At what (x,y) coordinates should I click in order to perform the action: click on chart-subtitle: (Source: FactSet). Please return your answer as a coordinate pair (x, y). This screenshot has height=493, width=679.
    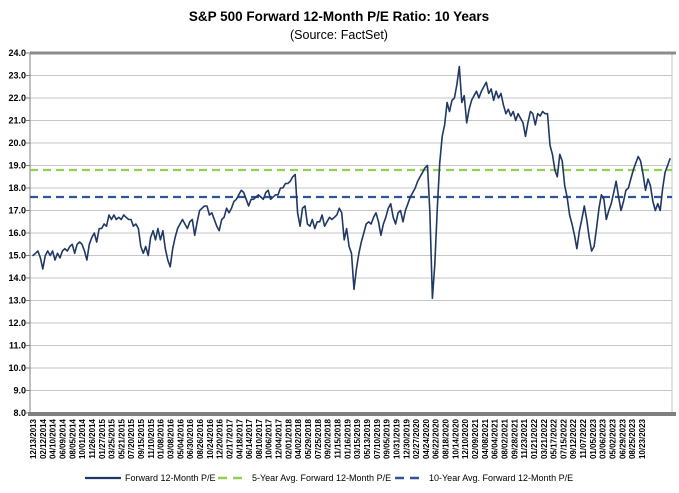
    Looking at the image, I should click on (339, 35).